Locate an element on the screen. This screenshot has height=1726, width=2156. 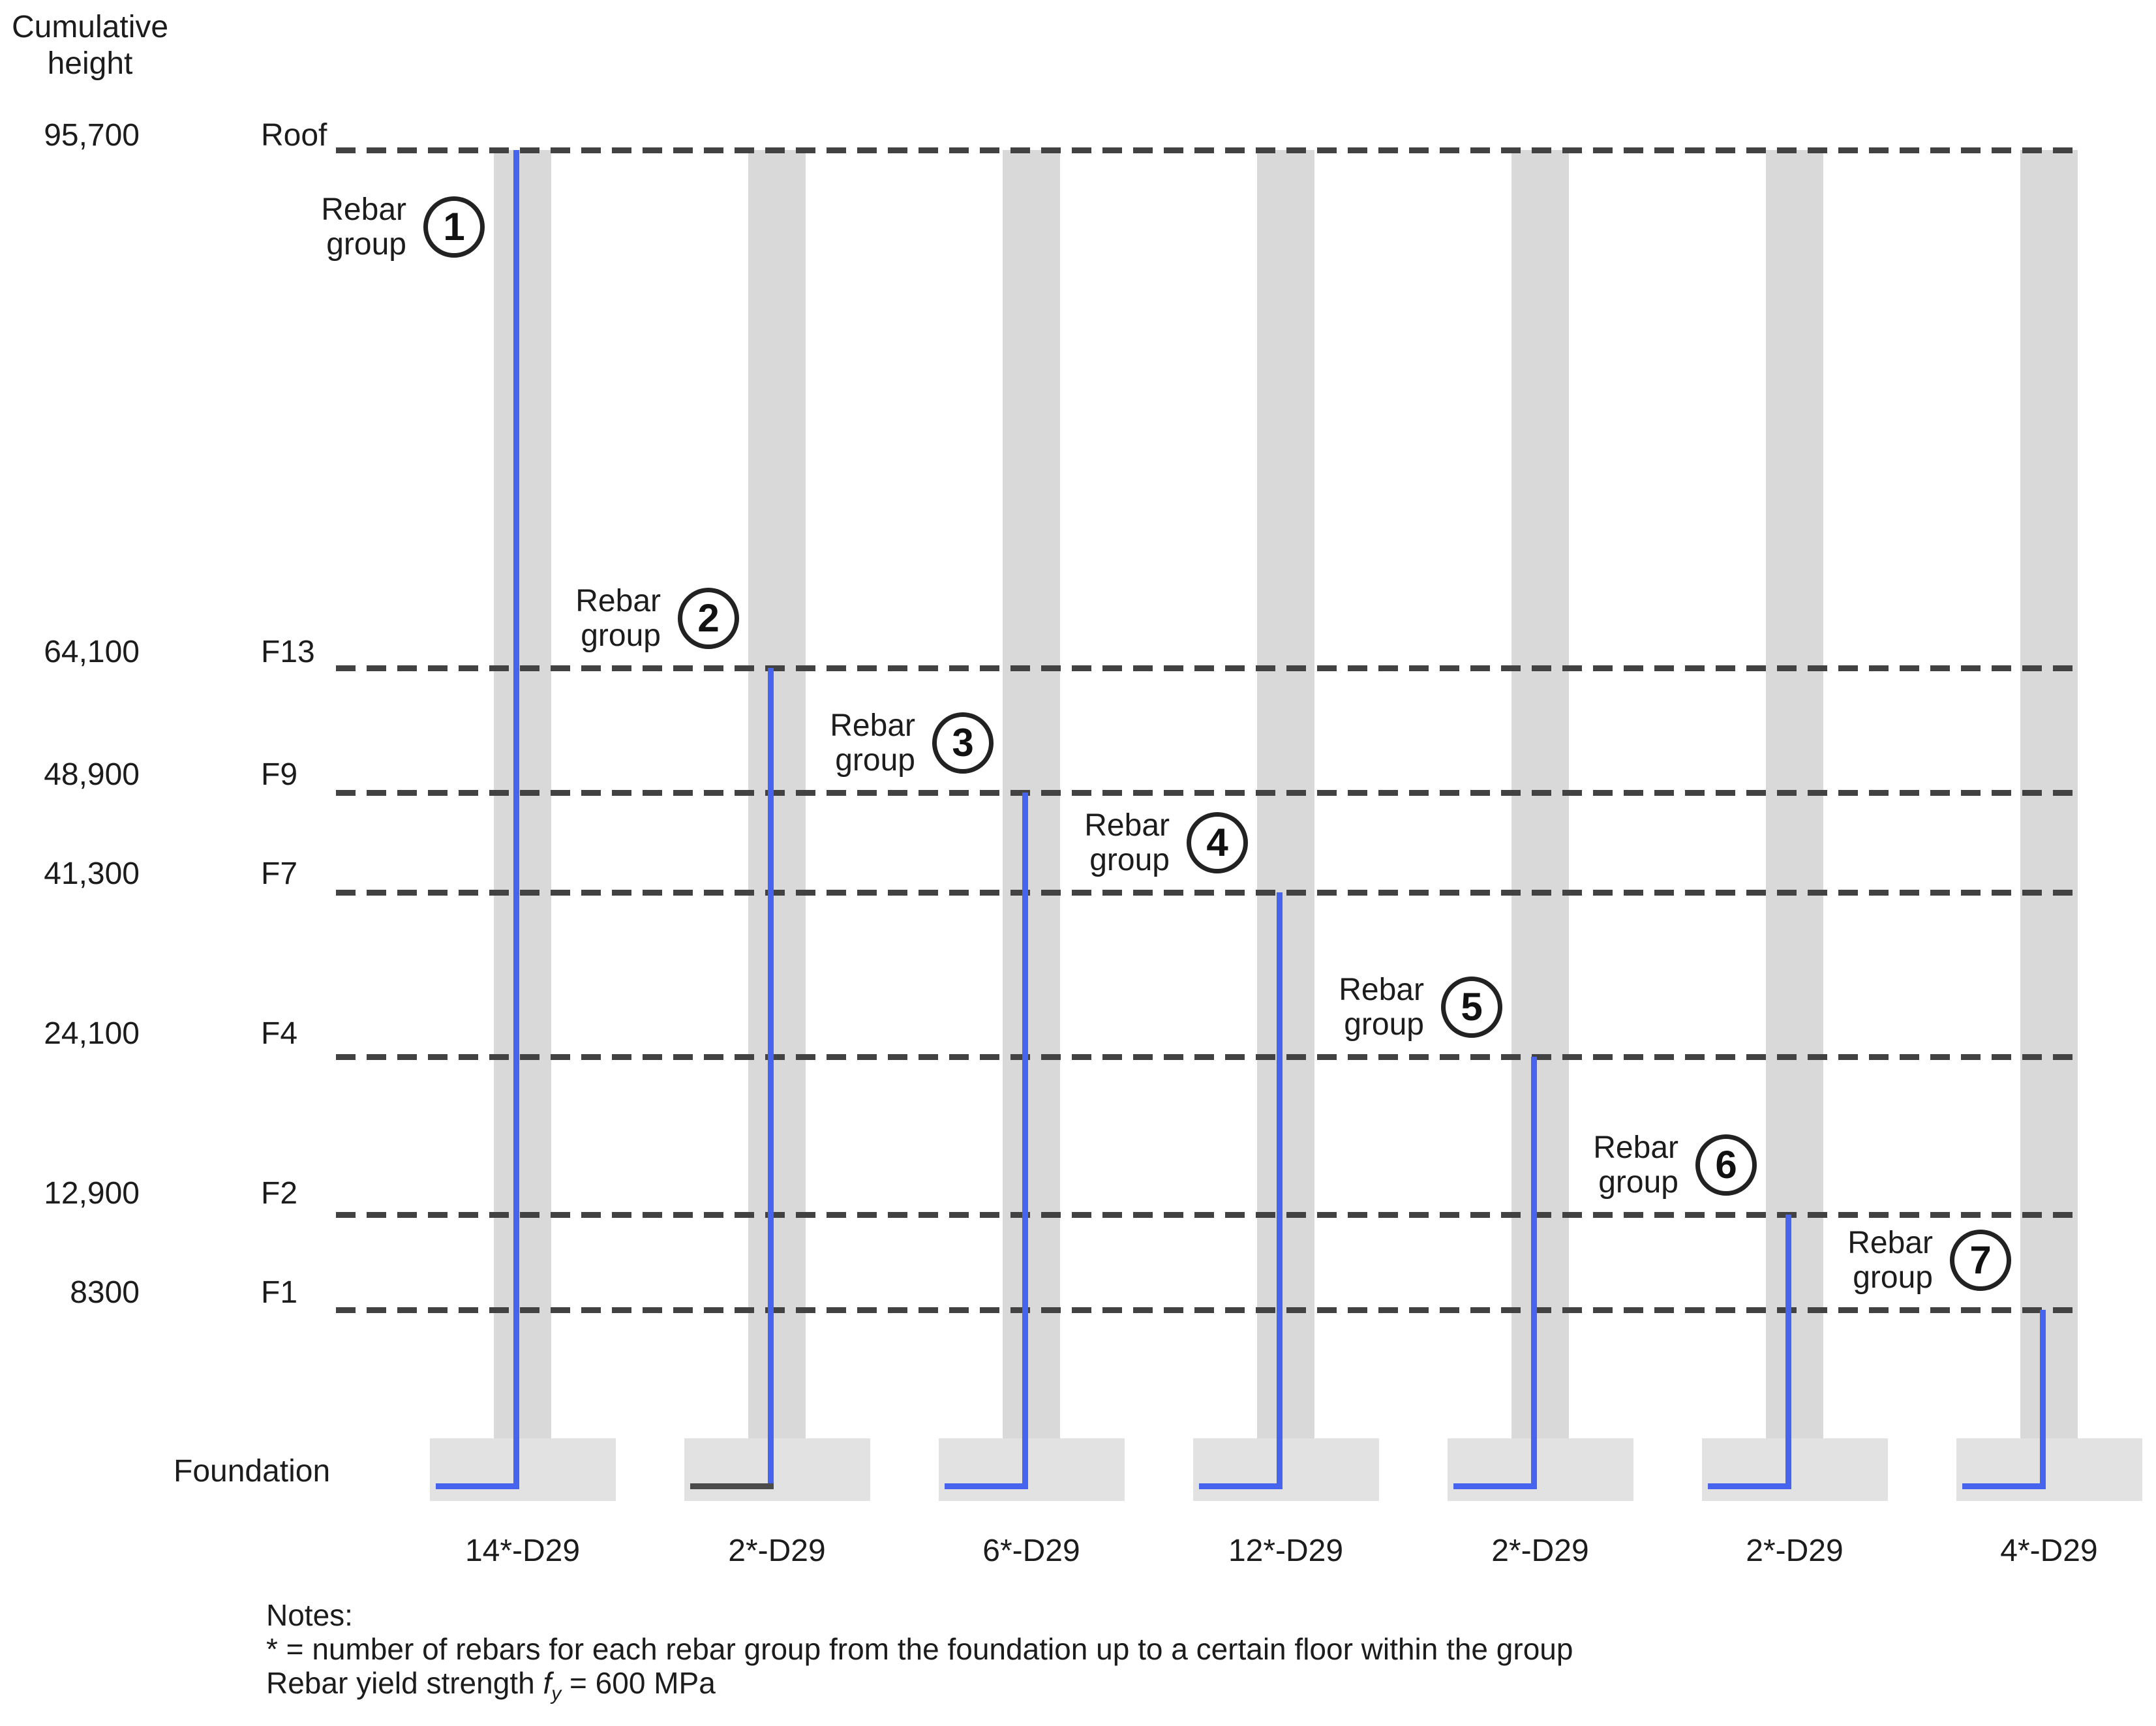
floor-label: Roof is located at coordinates (294, 135).